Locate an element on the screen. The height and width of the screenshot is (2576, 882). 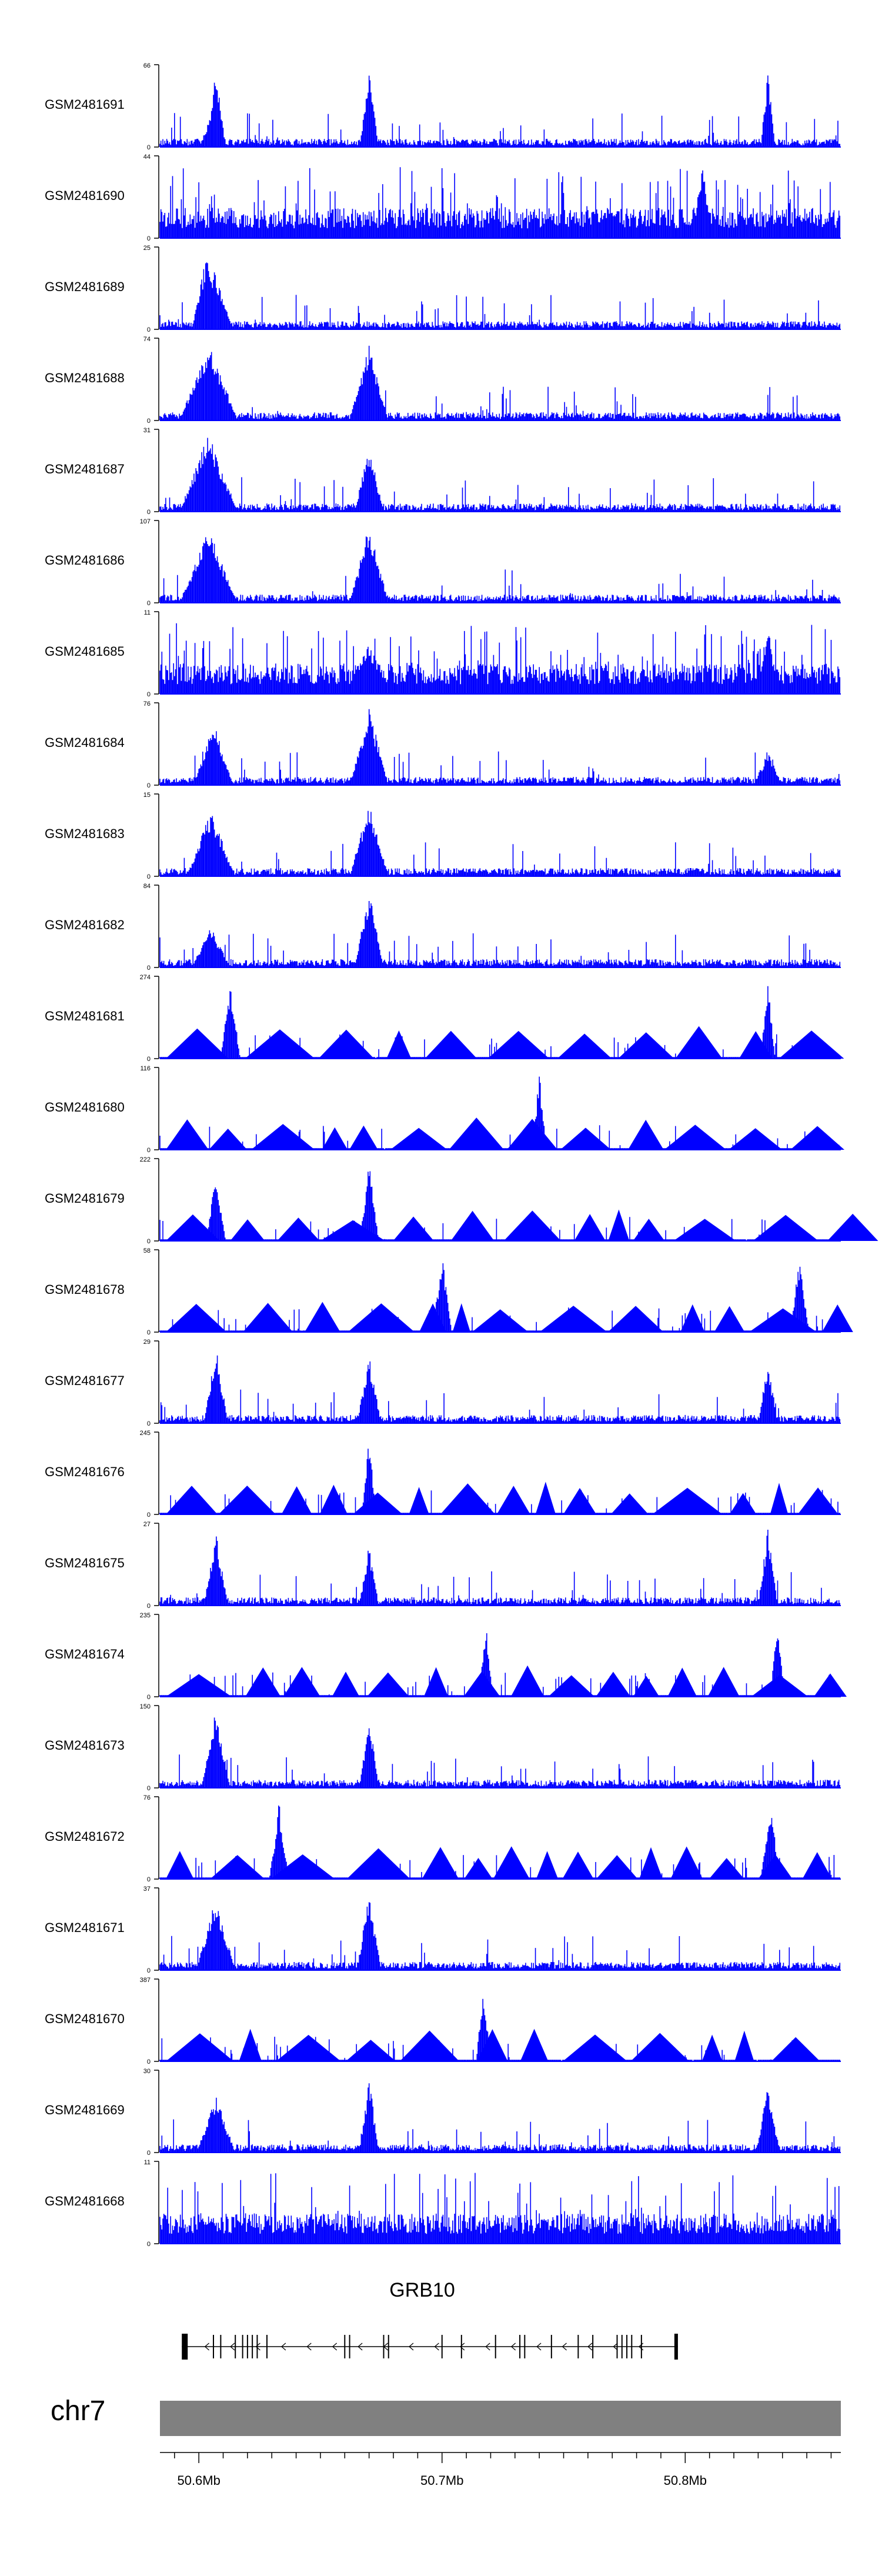
y-max-label: 150 is located at coordinates (145, 1706).